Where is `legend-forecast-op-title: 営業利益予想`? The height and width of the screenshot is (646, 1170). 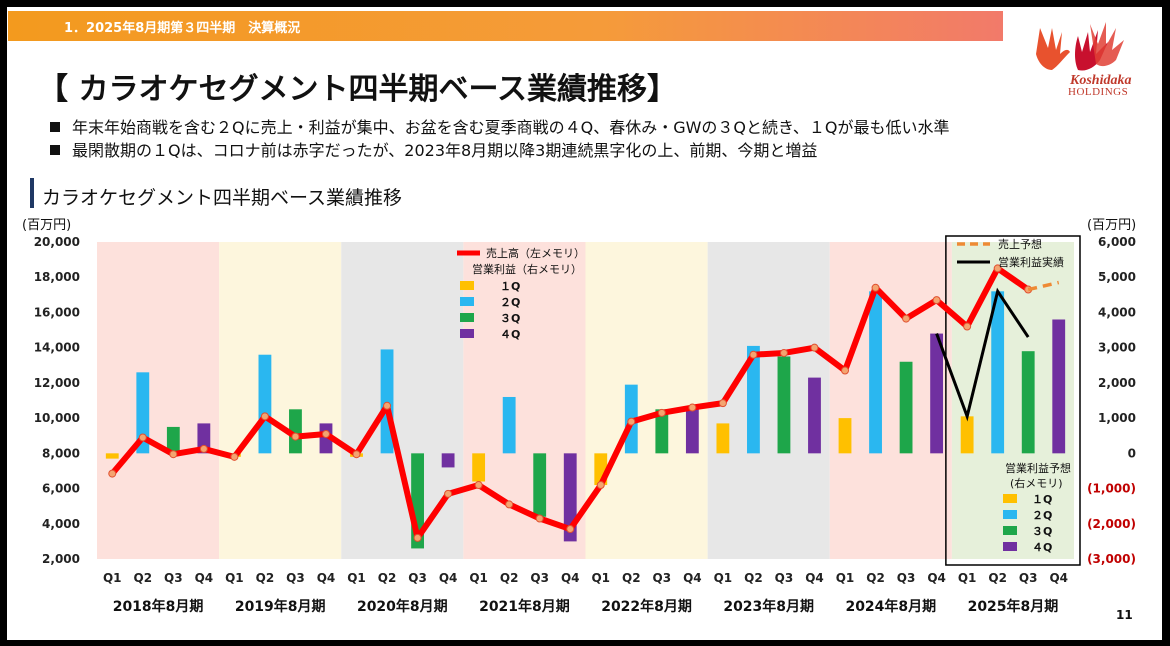
legend-forecast-op-title: 営業利益予想 is located at coordinates (1038, 468).